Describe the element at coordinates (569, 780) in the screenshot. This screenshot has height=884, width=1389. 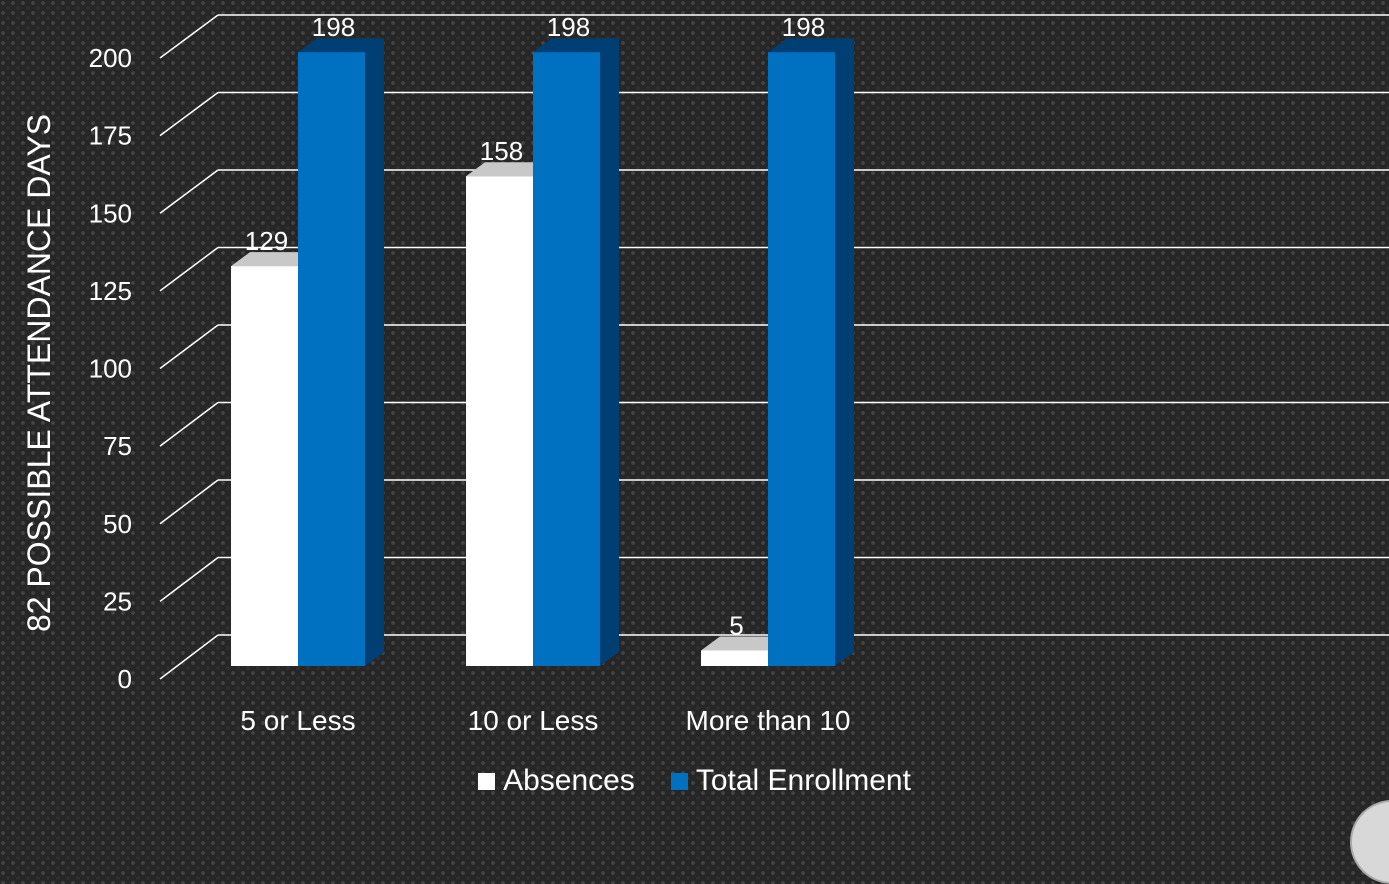
I see `legend-label-absences: Absences` at that location.